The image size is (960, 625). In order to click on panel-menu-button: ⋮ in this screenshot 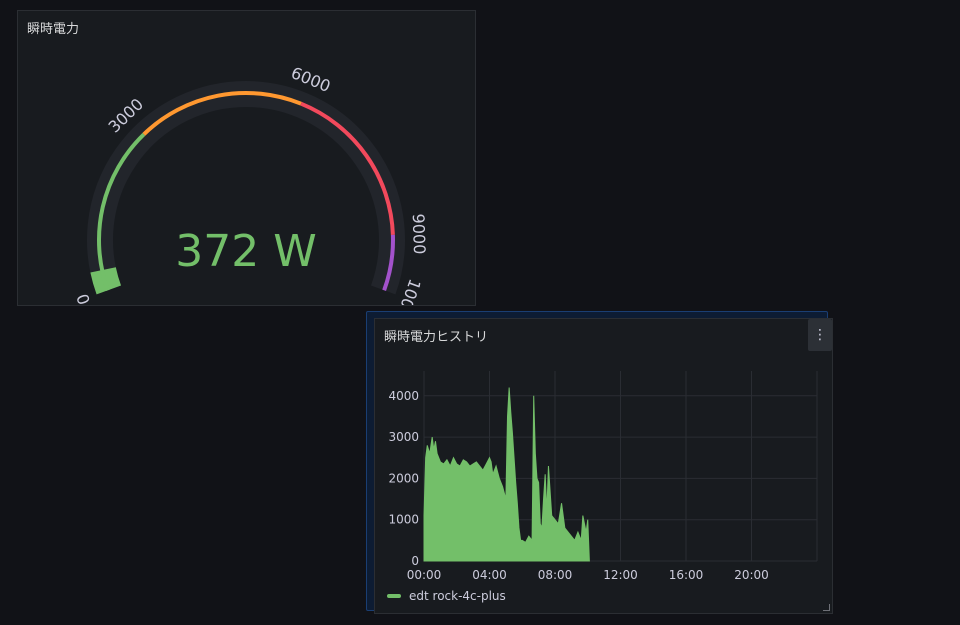, I will do `click(820, 335)`.